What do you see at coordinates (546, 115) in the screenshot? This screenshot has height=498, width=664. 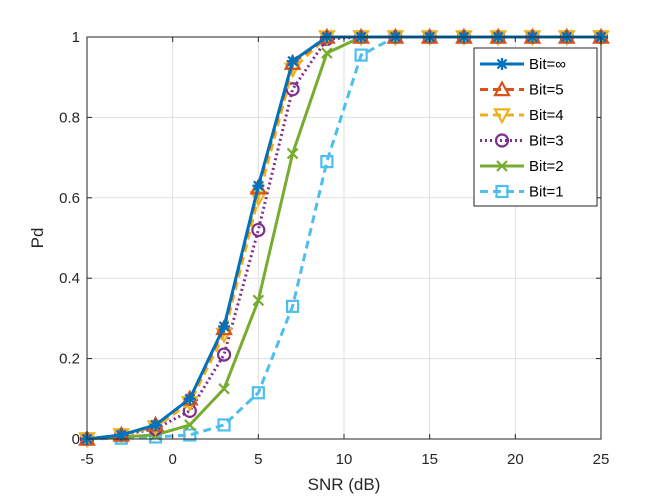 I see `legend-label: Bit=4` at bounding box center [546, 115].